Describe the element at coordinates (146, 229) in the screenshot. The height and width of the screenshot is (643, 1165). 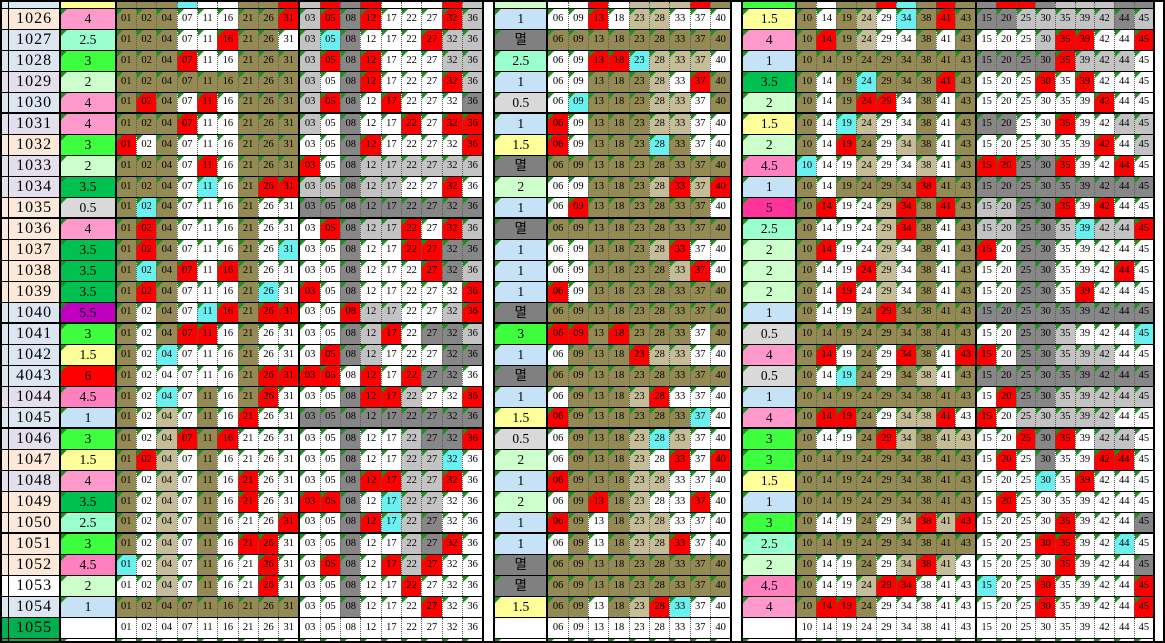
I see `number-cell: 02` at that location.